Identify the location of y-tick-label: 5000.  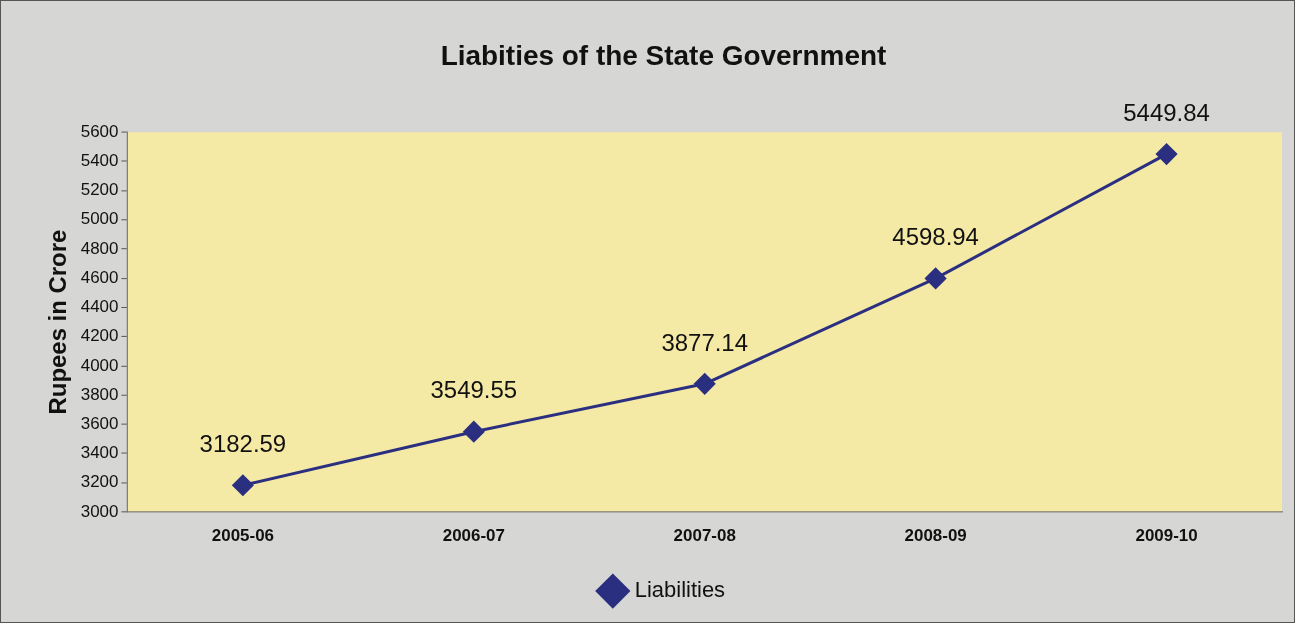
(99, 219).